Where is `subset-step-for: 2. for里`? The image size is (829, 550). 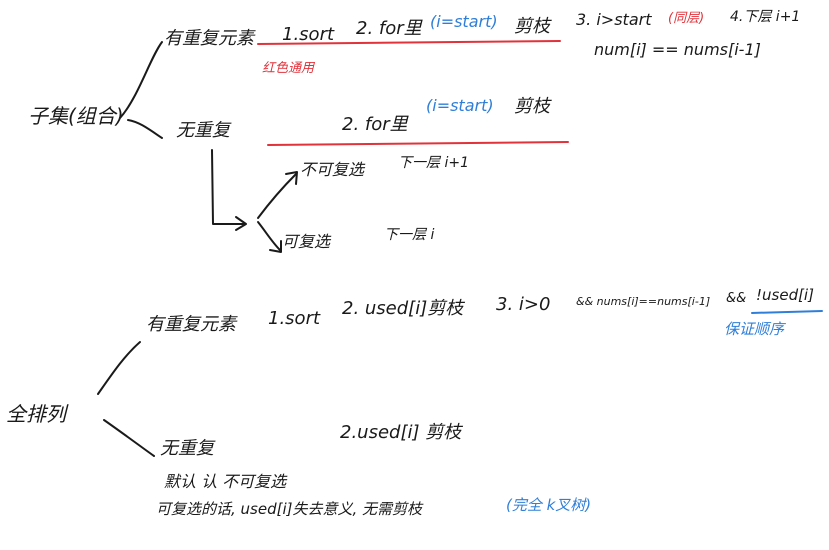
subset-step-for: 2. for里 is located at coordinates (389, 28).